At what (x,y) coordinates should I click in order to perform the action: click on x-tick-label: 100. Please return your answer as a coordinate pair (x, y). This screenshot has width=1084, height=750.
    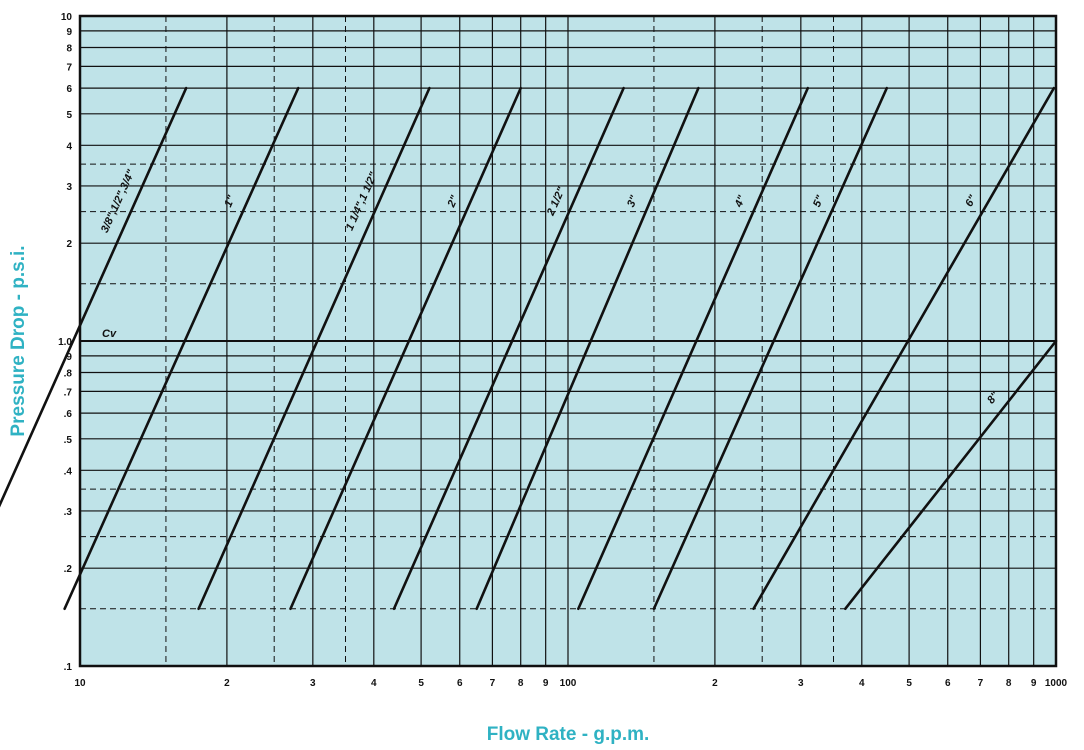
    Looking at the image, I should click on (568, 683).